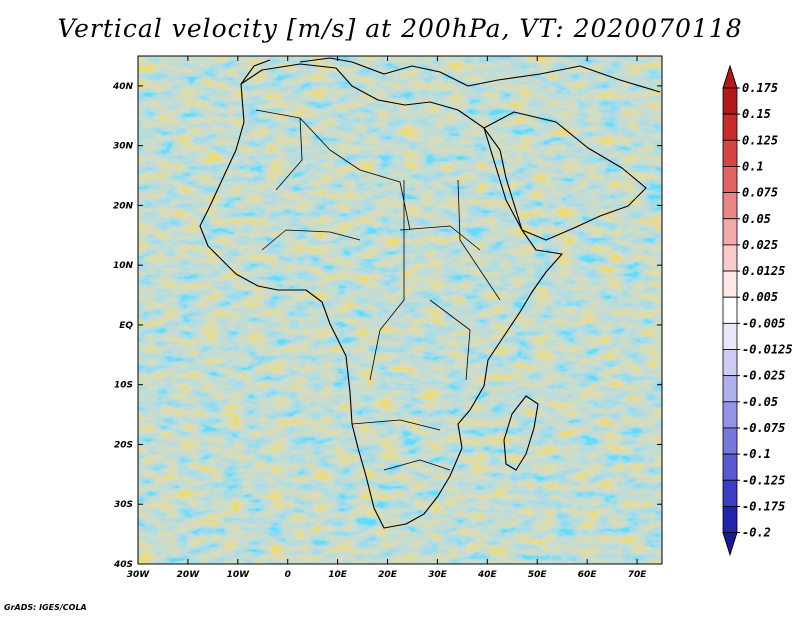 The image size is (800, 618). I want to click on colorbar-label: -0.0125, so click(767, 350).